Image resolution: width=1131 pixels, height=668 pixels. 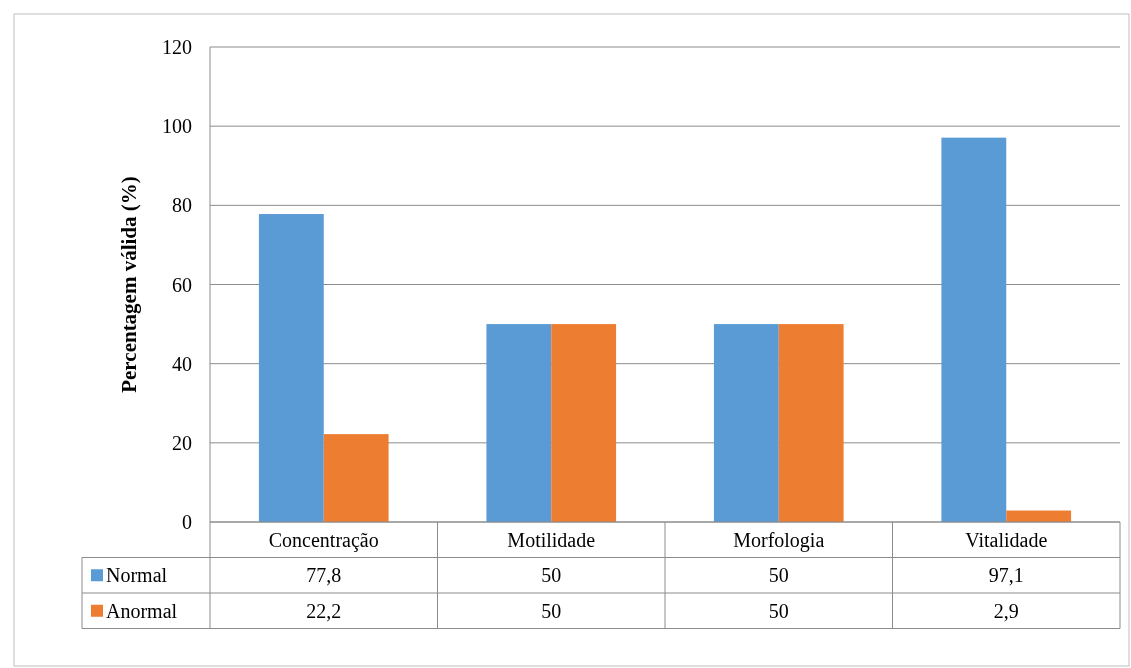 I want to click on y-tick-label: 20, so click(x=182, y=442).